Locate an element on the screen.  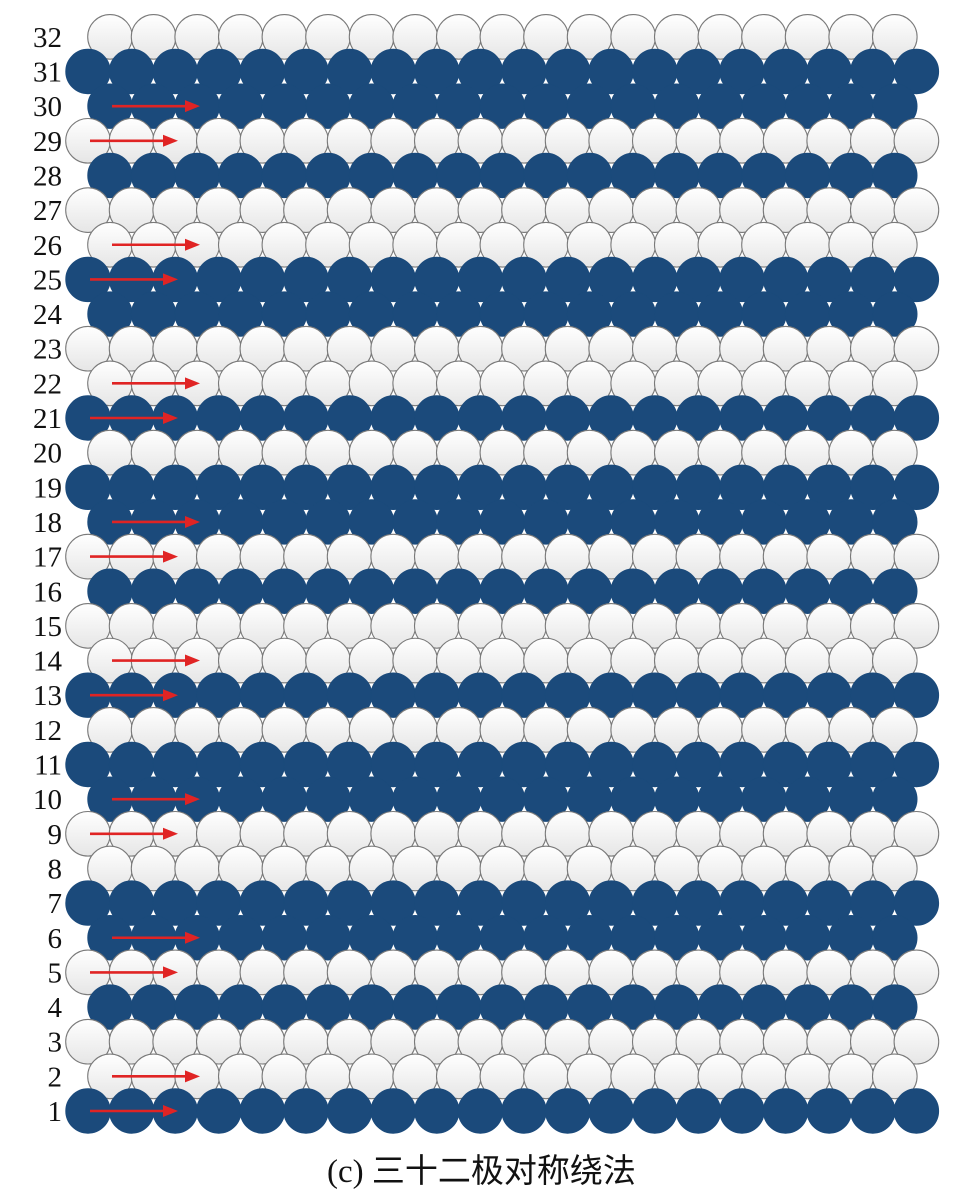
row-label: 26 is located at coordinates (47, 246).